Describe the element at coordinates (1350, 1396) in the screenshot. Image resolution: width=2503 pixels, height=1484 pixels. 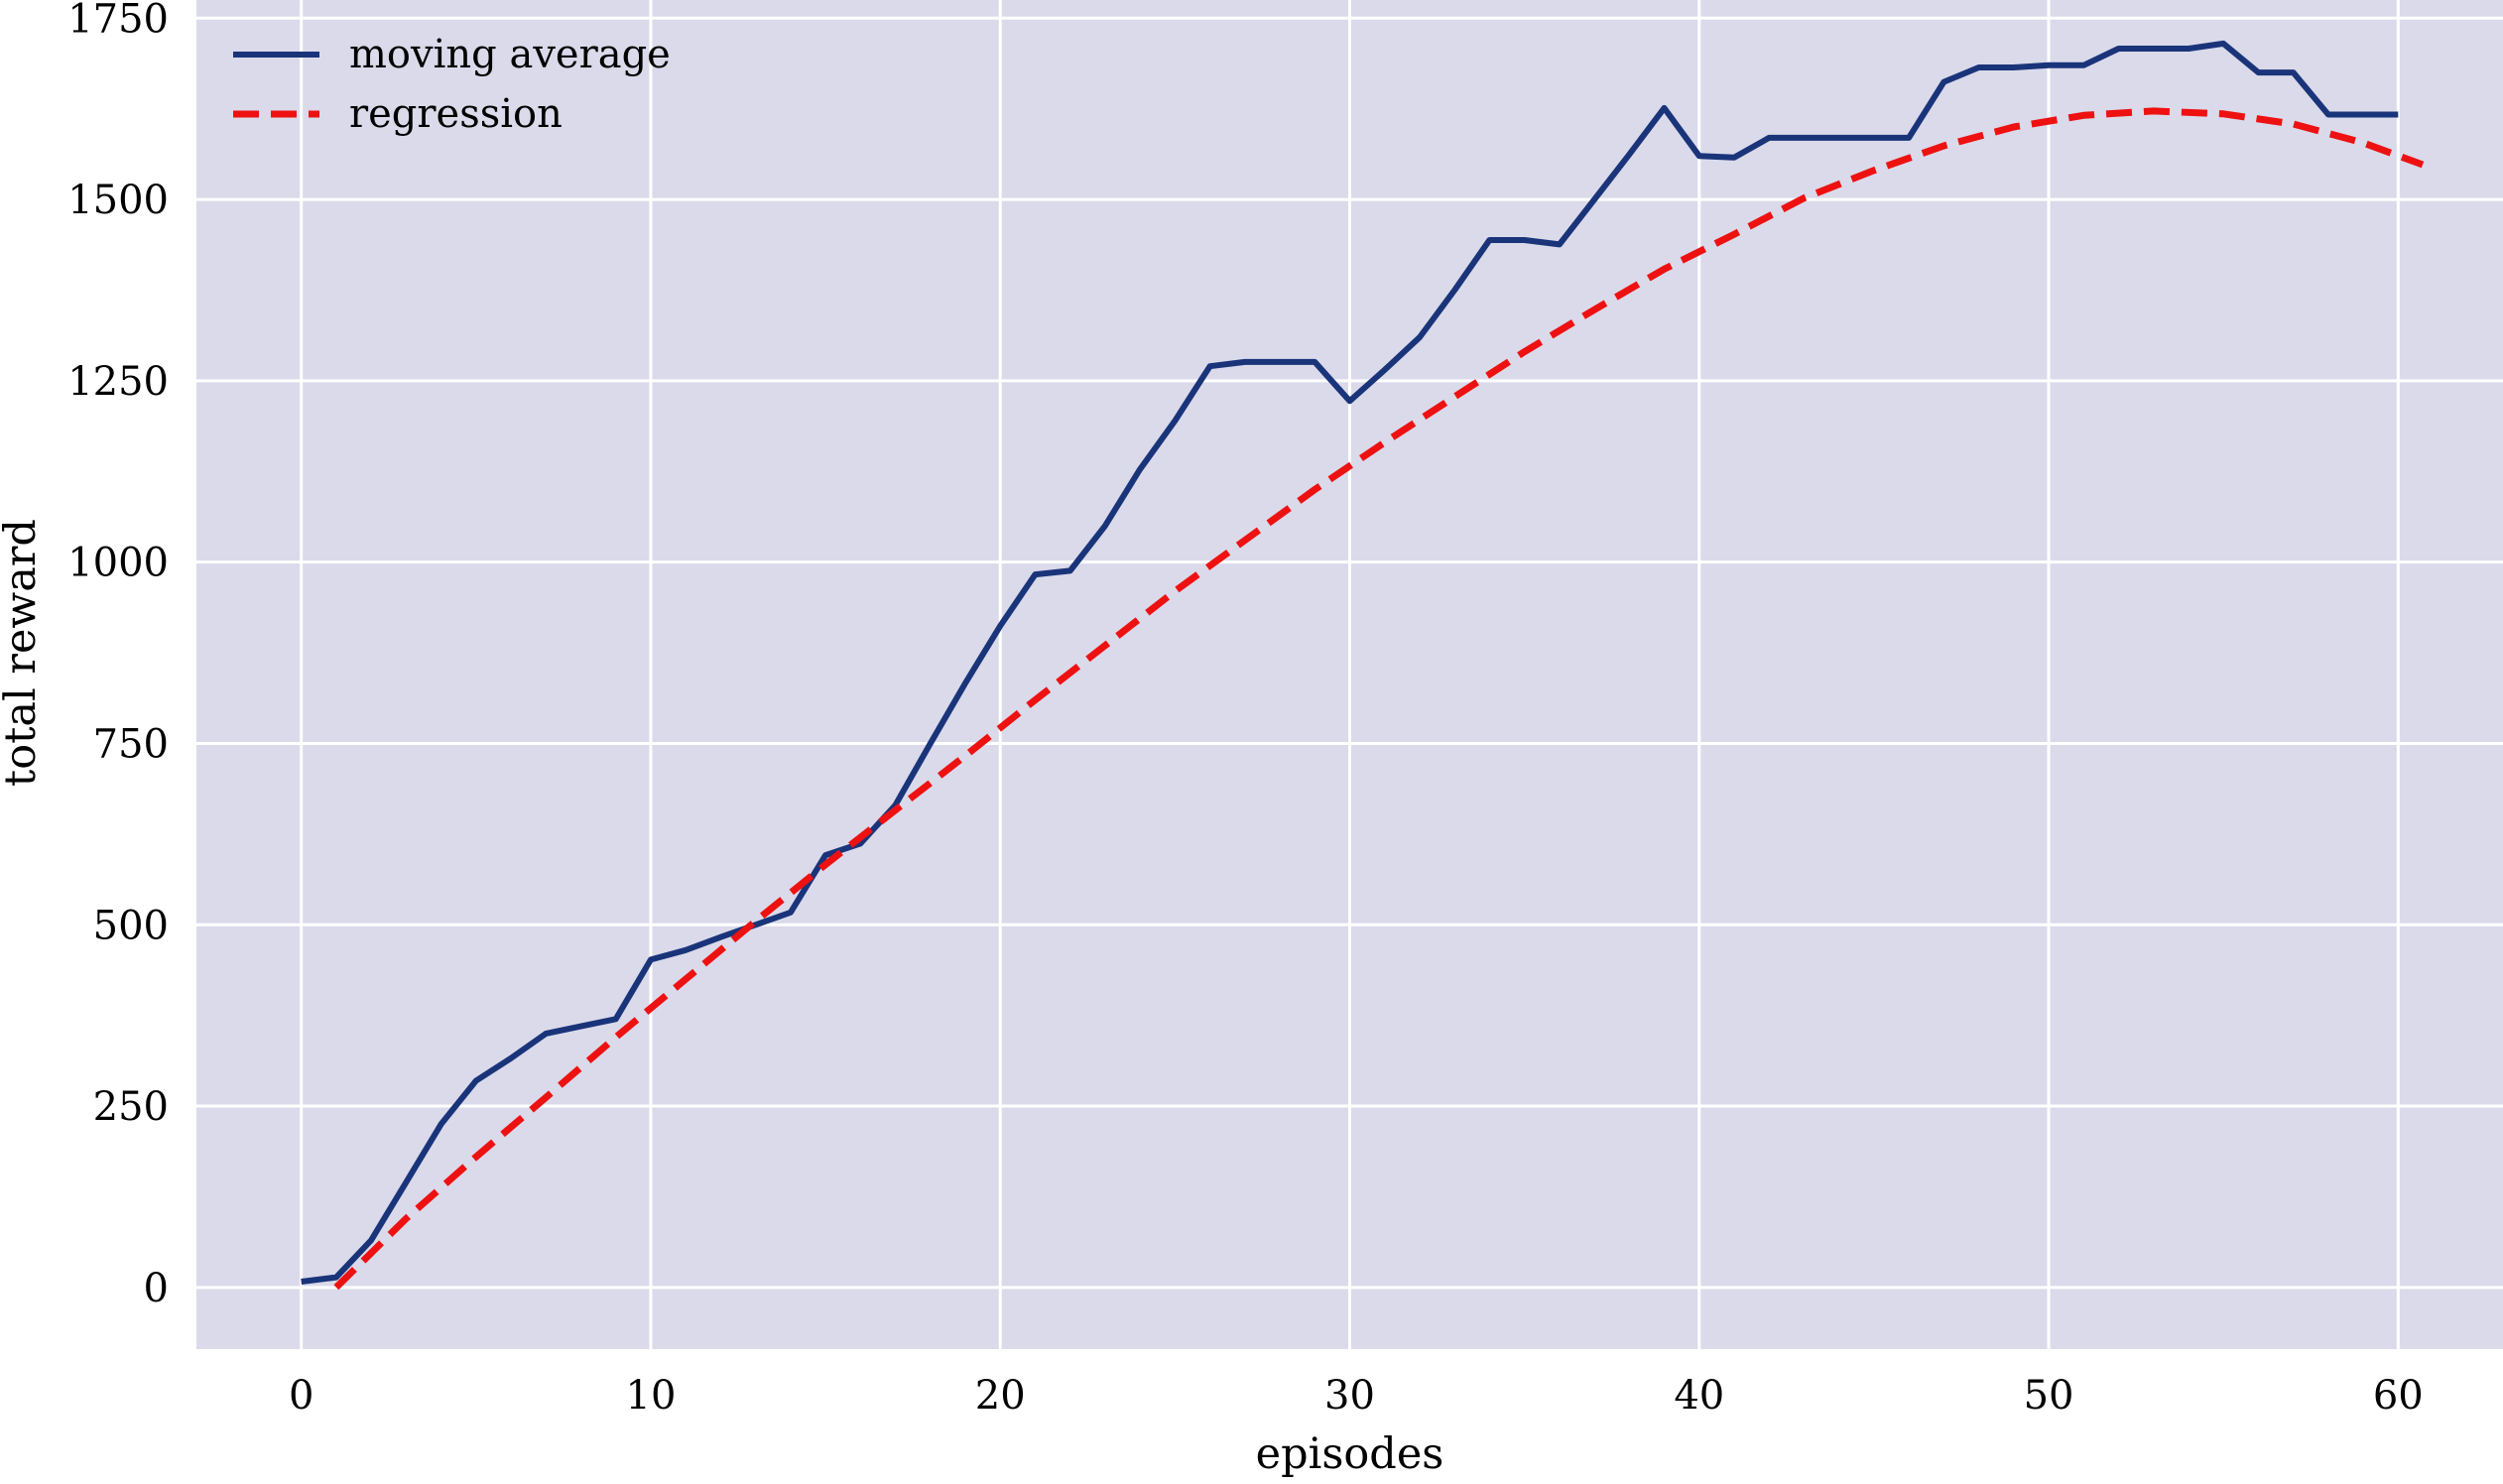
I see `x-tick-label: 30` at that location.